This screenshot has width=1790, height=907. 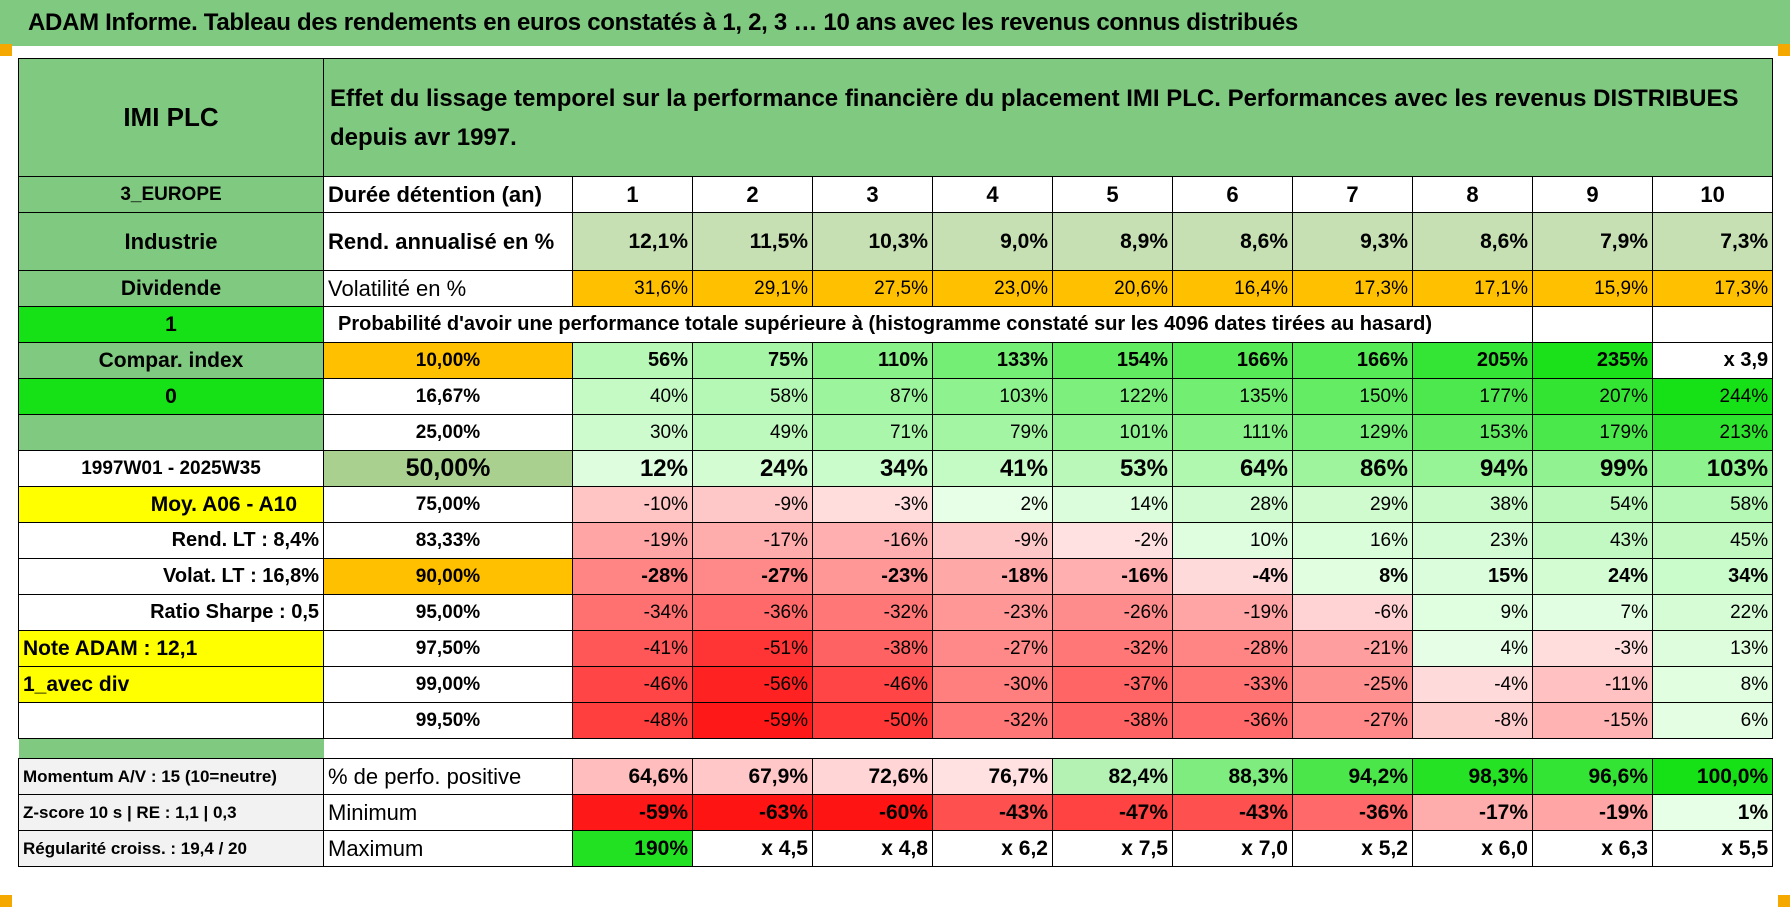 What do you see at coordinates (752, 241) in the screenshot?
I see `annual-return-cell: 11,5%` at bounding box center [752, 241].